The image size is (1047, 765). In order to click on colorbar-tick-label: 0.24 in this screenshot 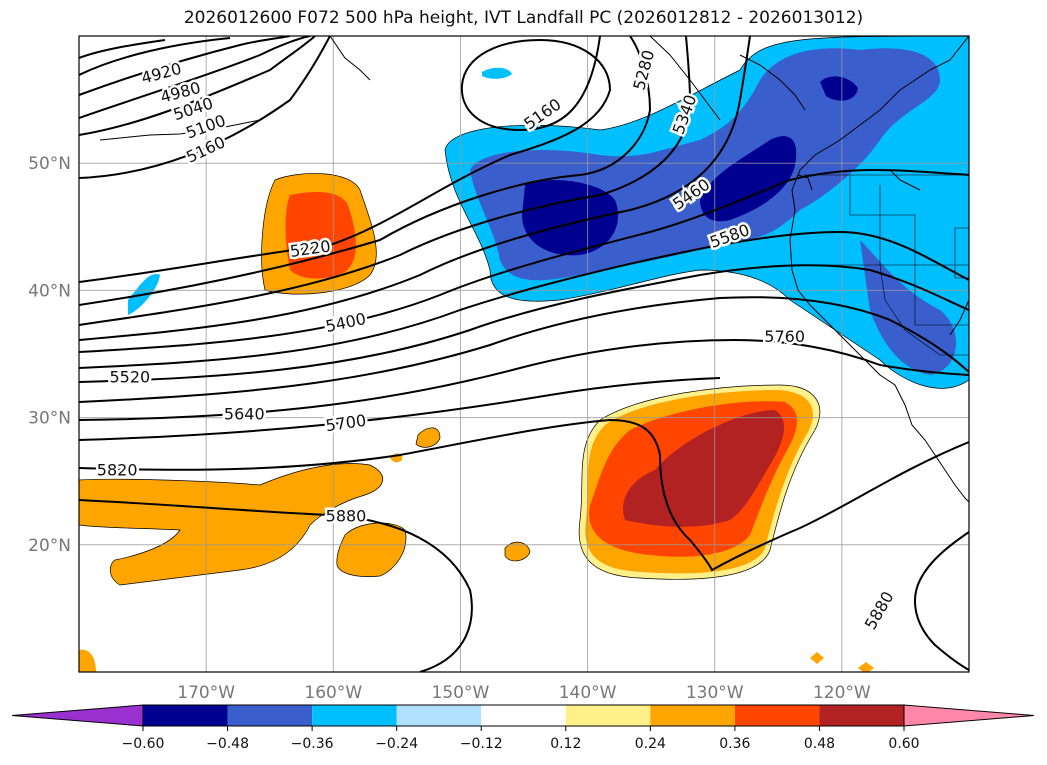, I will do `click(650, 744)`.